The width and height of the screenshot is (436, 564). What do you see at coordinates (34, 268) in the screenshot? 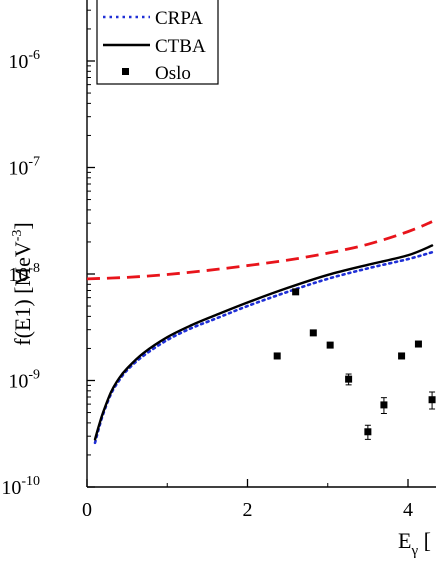
I see `y-tick-exponent: -8` at bounding box center [34, 268].